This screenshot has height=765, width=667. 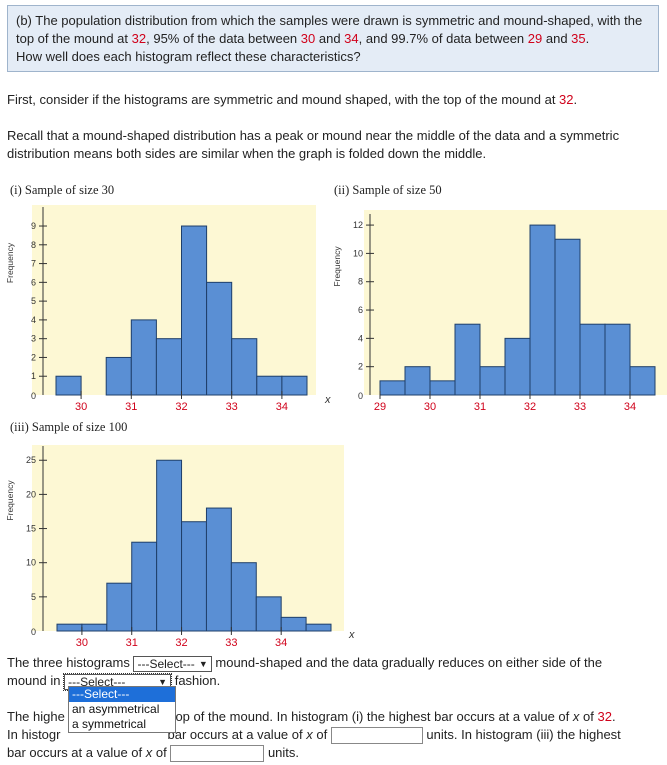 I want to click on chart-title-iii: (iii) Sample of size 100, so click(x=69, y=427).